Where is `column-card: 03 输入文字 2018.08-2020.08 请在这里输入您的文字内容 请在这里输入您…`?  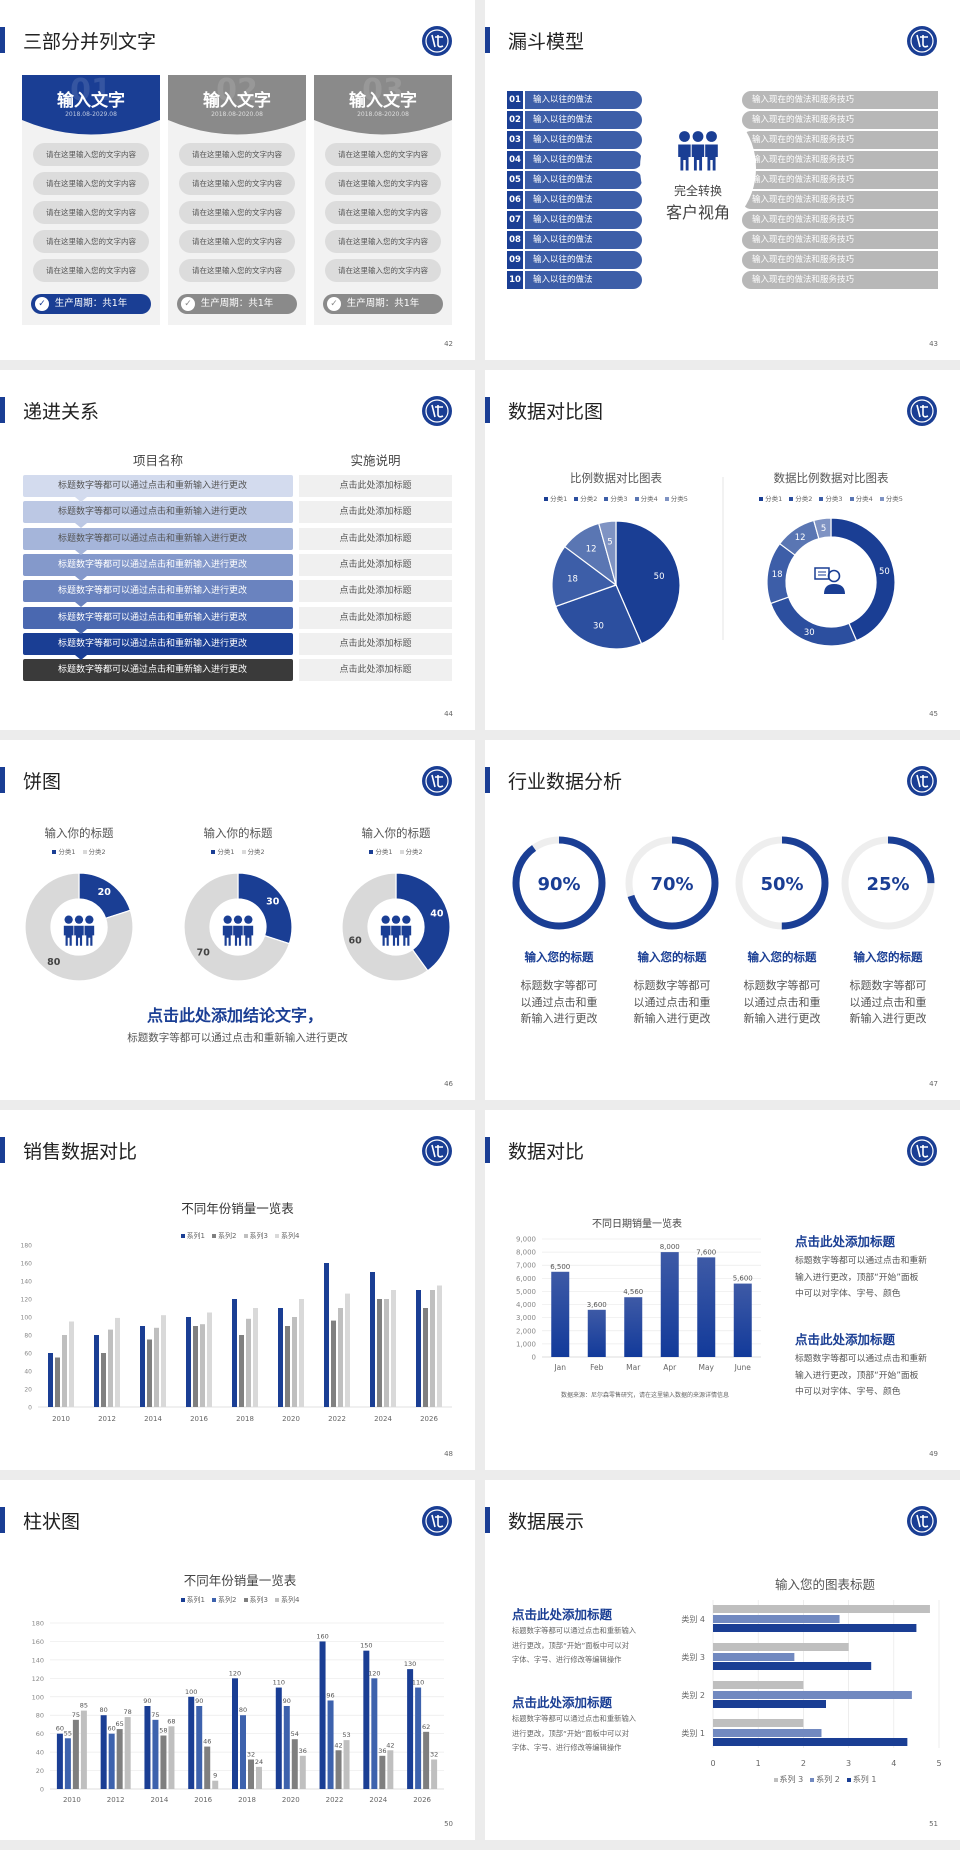
column-card: 03 输入文字 2018.08-2020.08 请在这里输入您的文字内容 请在这里输入您… is located at coordinates (383, 199).